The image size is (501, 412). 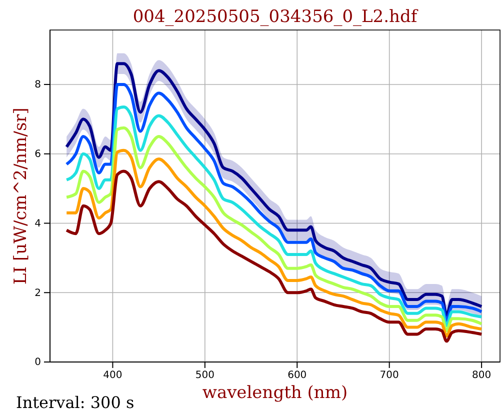 I want to click on y-tick-label: 4, so click(x=37, y=224).